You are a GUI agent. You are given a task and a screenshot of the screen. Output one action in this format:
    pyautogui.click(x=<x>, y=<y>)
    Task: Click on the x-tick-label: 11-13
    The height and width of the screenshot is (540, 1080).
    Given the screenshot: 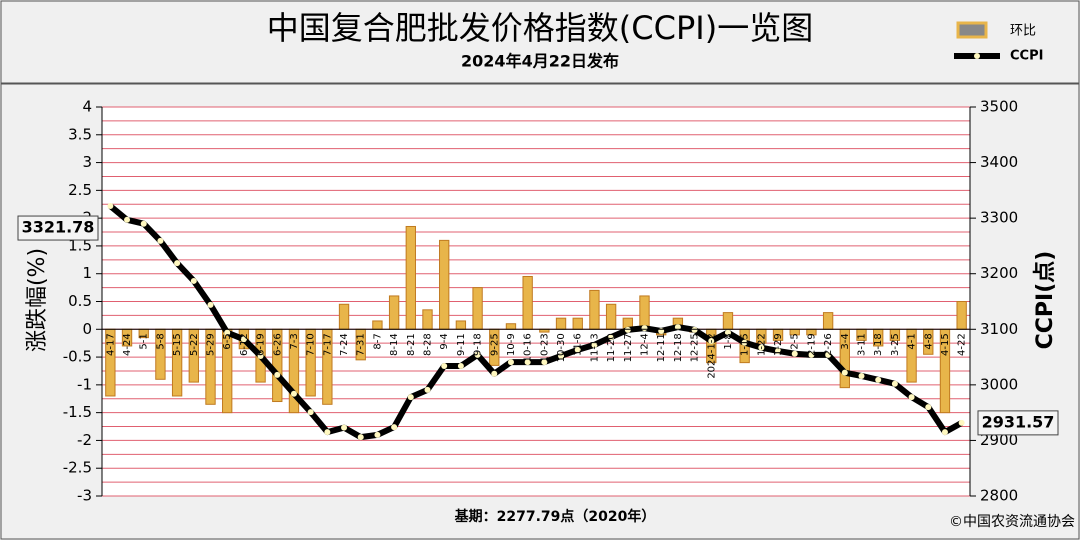 What is the action you would take?
    pyautogui.click(x=594, y=347)
    